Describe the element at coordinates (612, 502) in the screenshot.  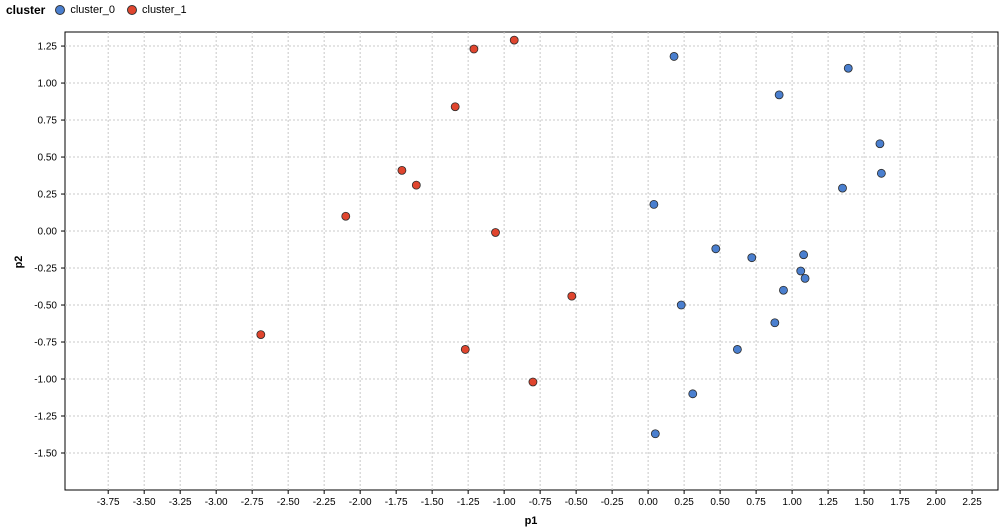
I see `x-tick-label: -0.25` at that location.